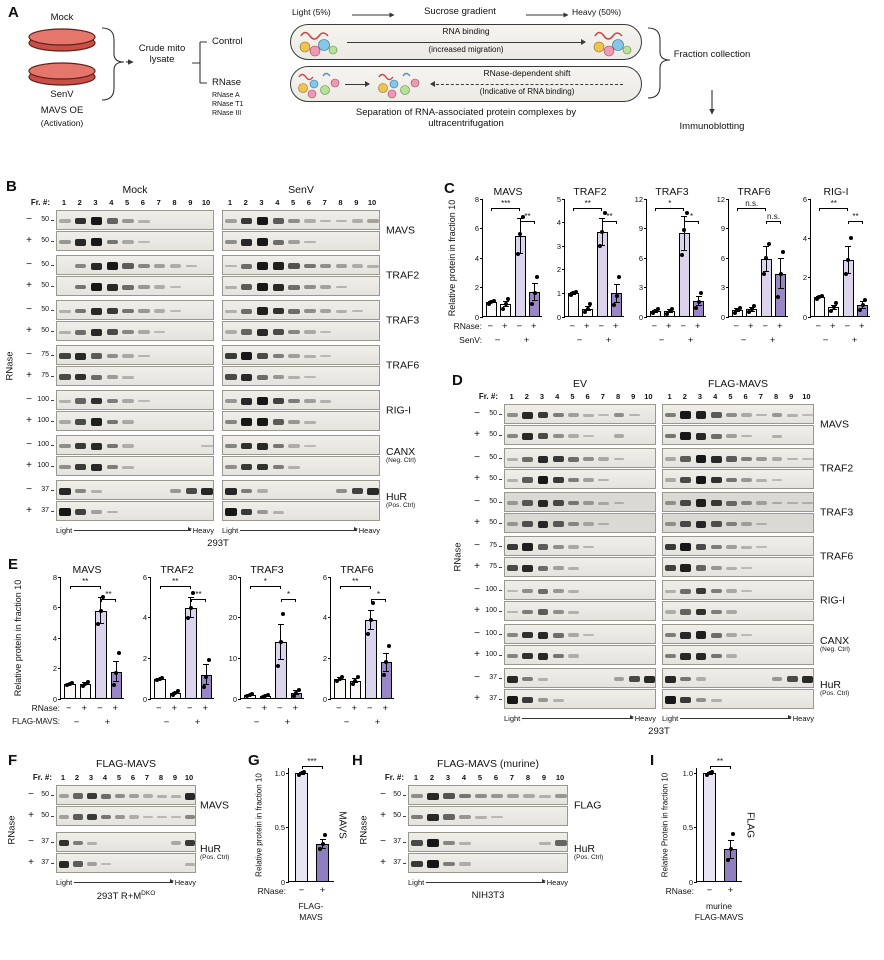 This screenshot has height=960, width=884. I want to click on increased-migration-label: (increased migration), so click(466, 49).